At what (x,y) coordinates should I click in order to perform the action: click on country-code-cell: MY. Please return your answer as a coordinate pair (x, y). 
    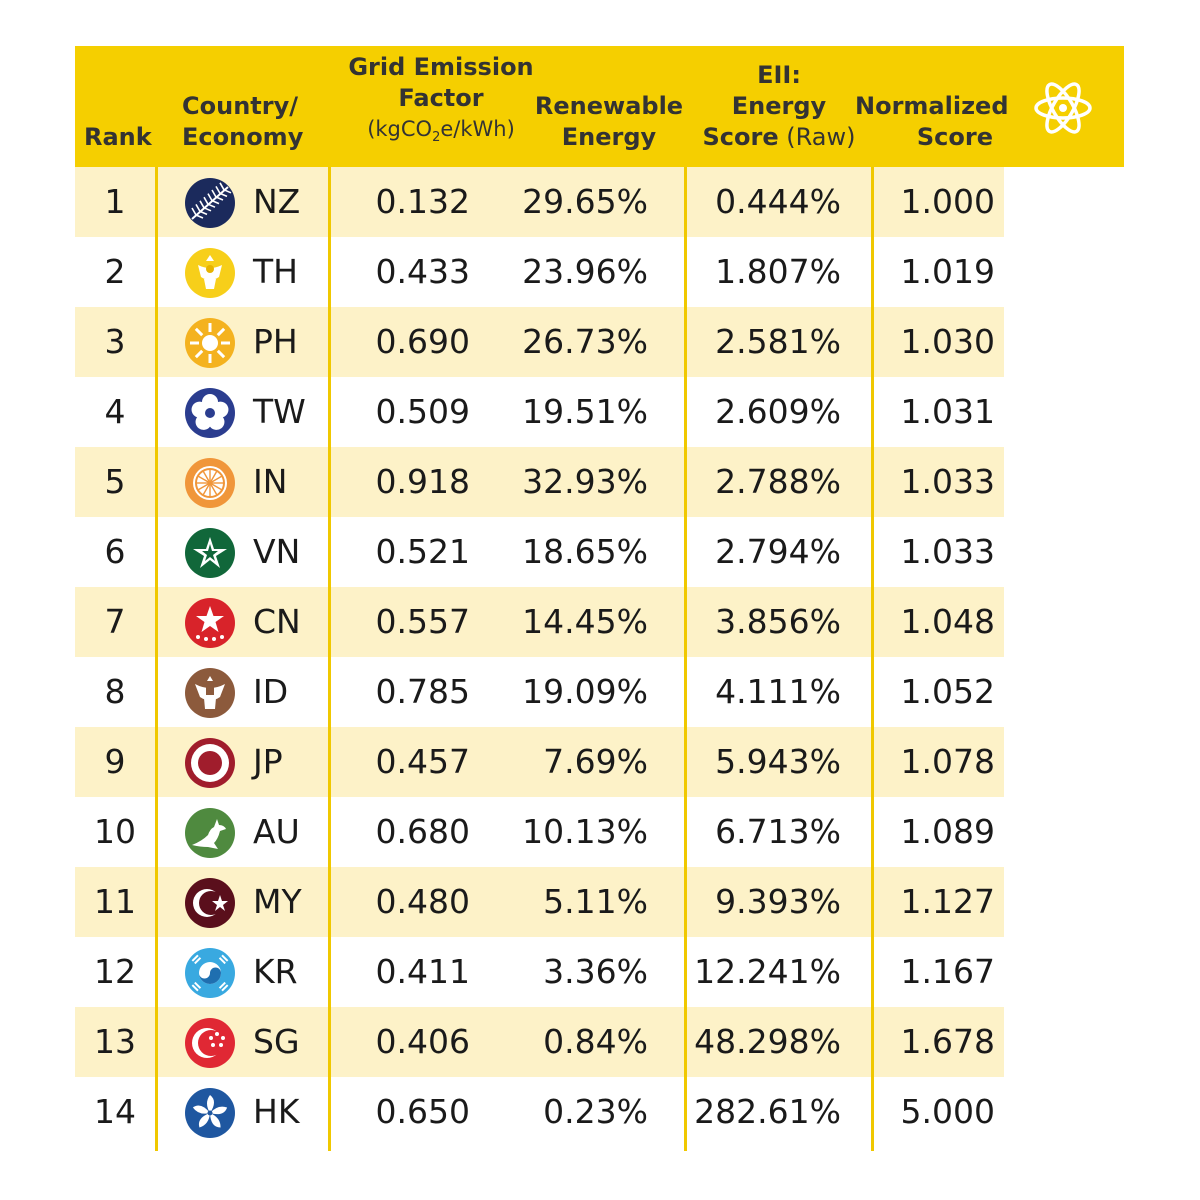
    Looking at the image, I should click on (277, 901).